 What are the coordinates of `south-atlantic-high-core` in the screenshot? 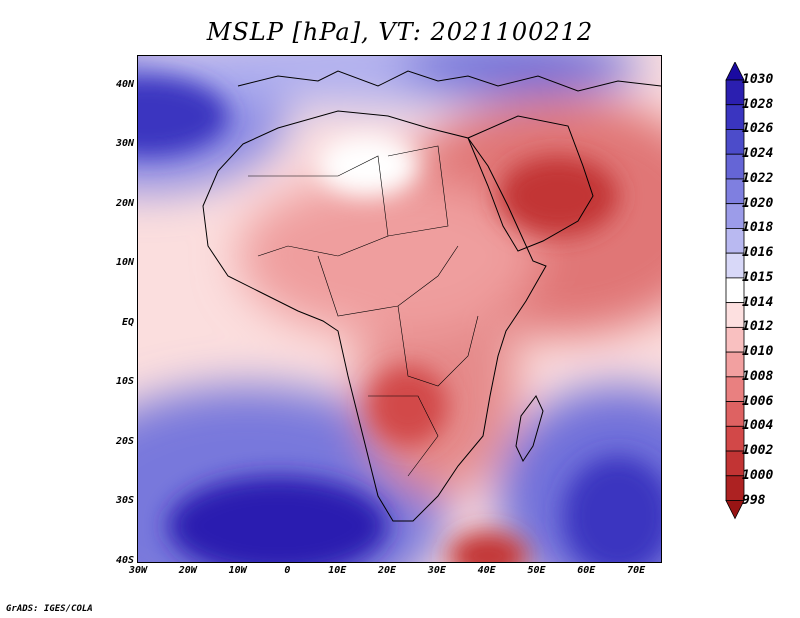 It's located at (278, 519).